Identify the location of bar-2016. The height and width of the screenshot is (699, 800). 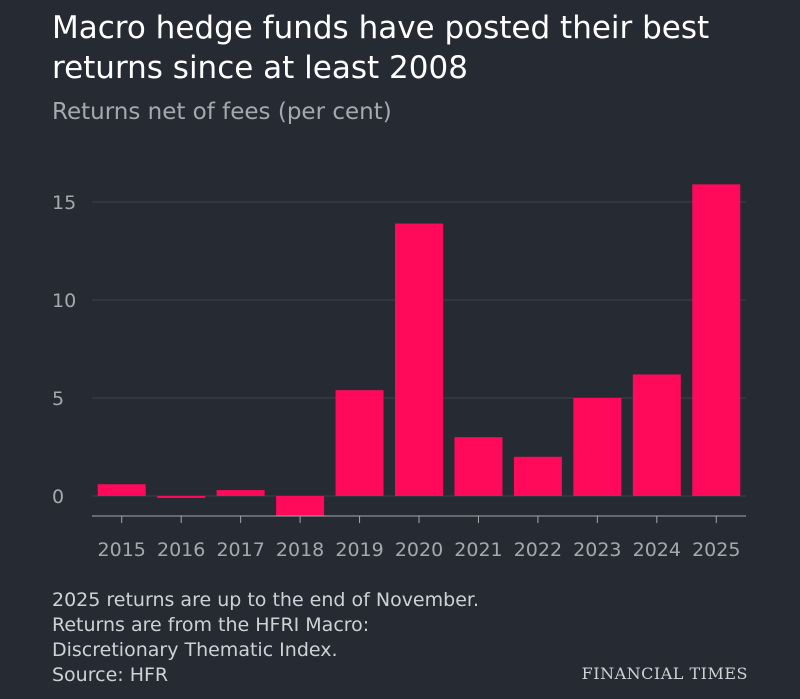
(181, 497).